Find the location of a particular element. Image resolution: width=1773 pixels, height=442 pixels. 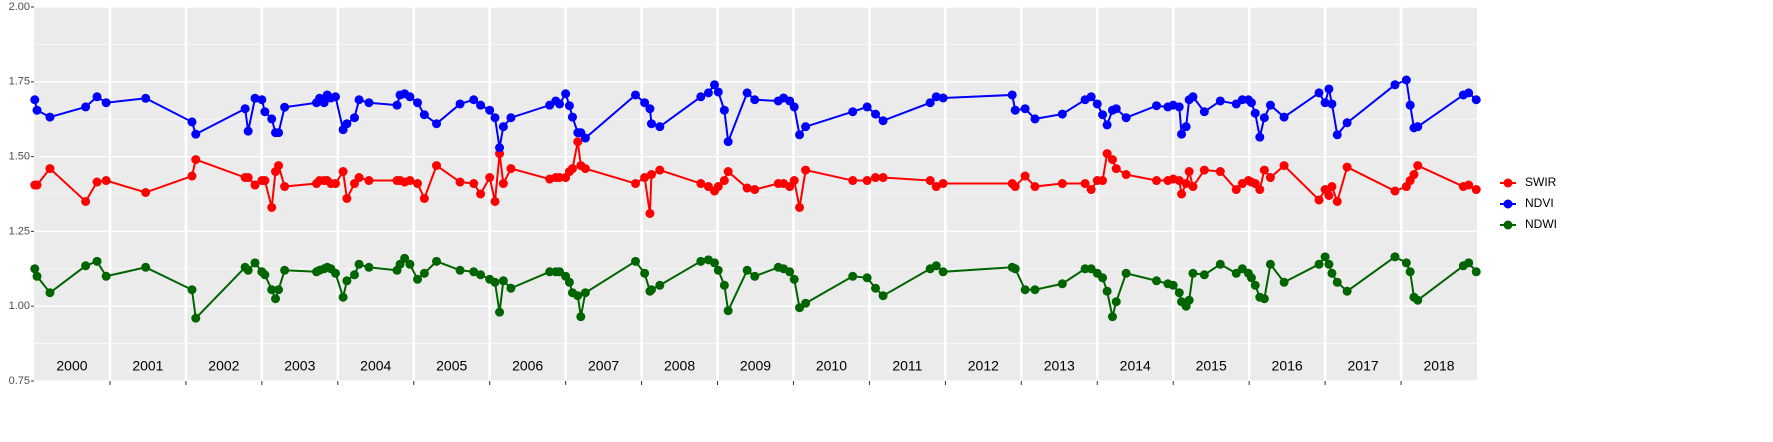

year-label: 2009 is located at coordinates (755, 366).